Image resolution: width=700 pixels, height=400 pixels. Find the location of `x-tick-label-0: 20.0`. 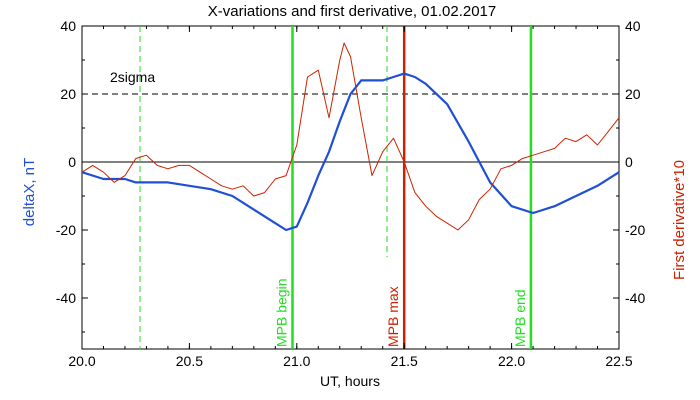

x-tick-label-0: 20.0 is located at coordinates (81, 361).